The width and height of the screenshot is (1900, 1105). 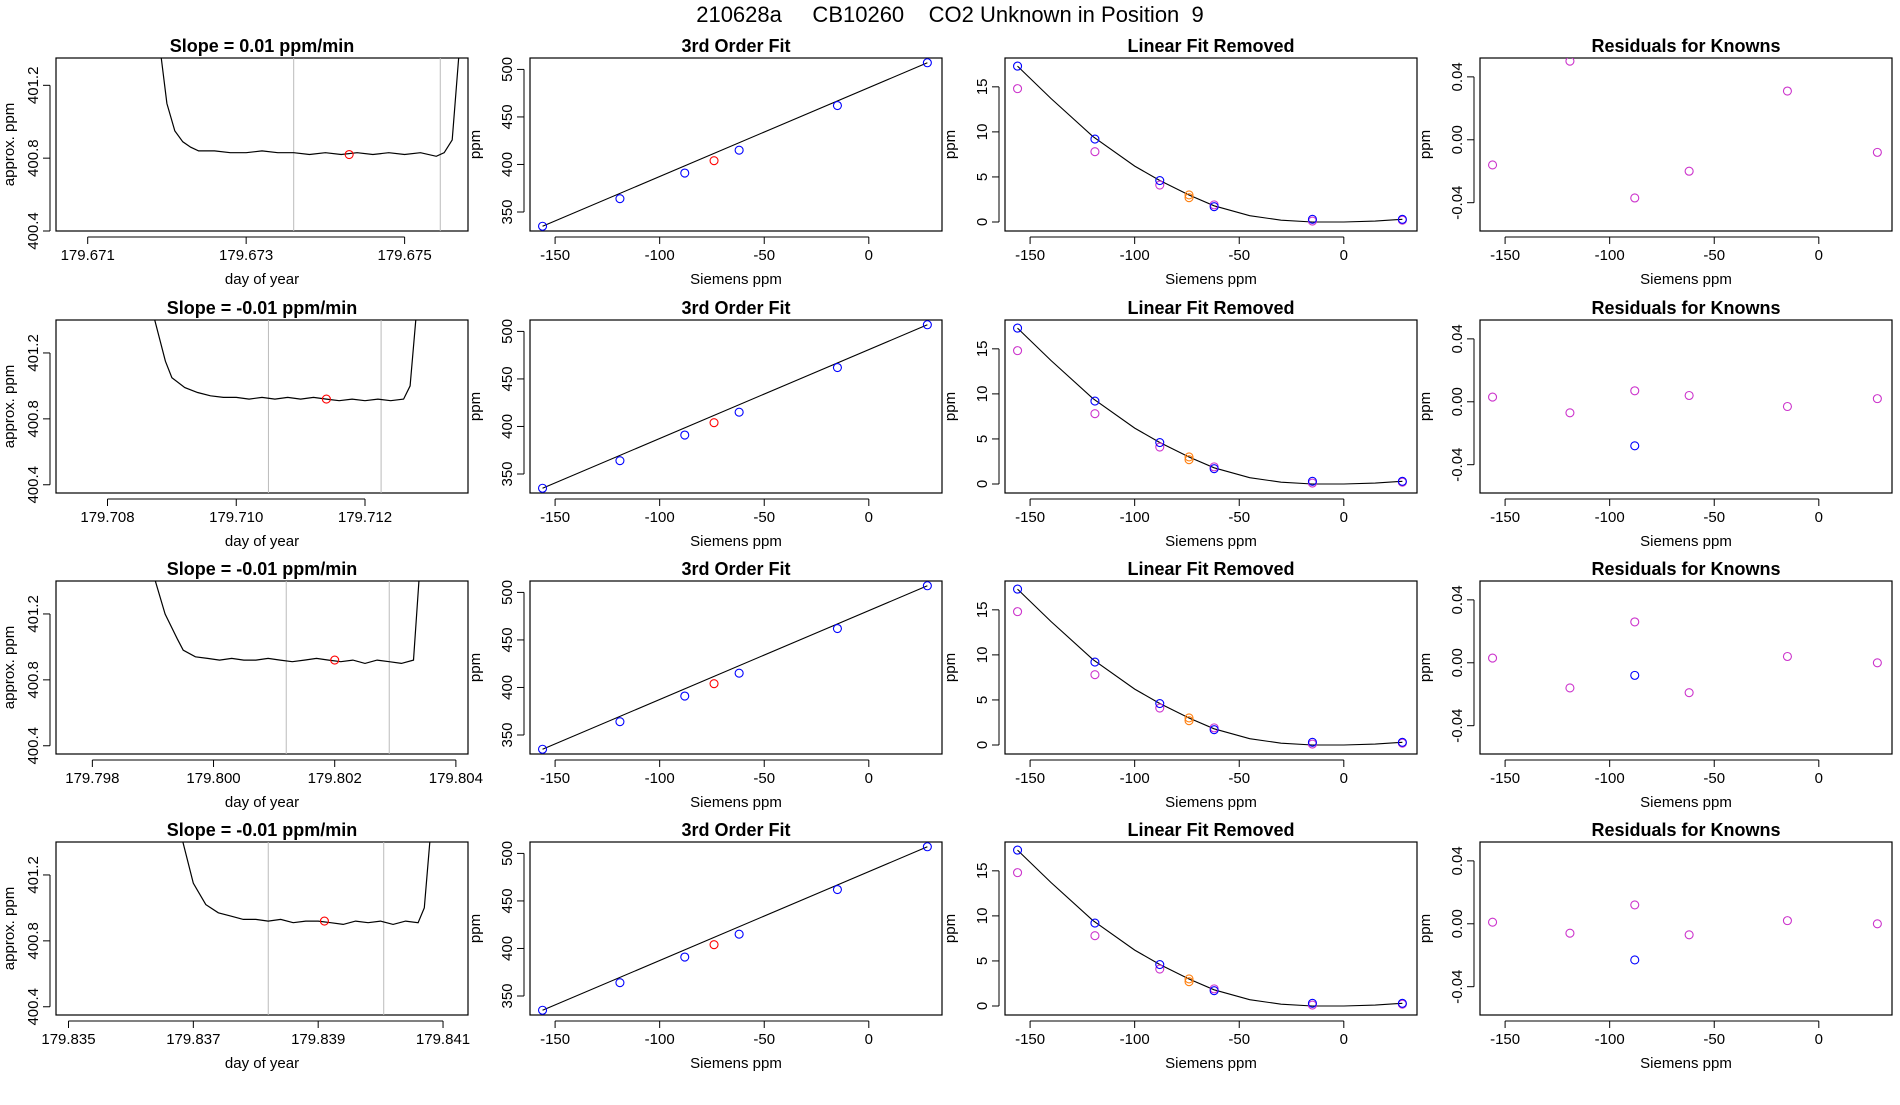 What do you see at coordinates (335, 778) in the screenshot?
I see `x-tick-label: 179.802` at bounding box center [335, 778].